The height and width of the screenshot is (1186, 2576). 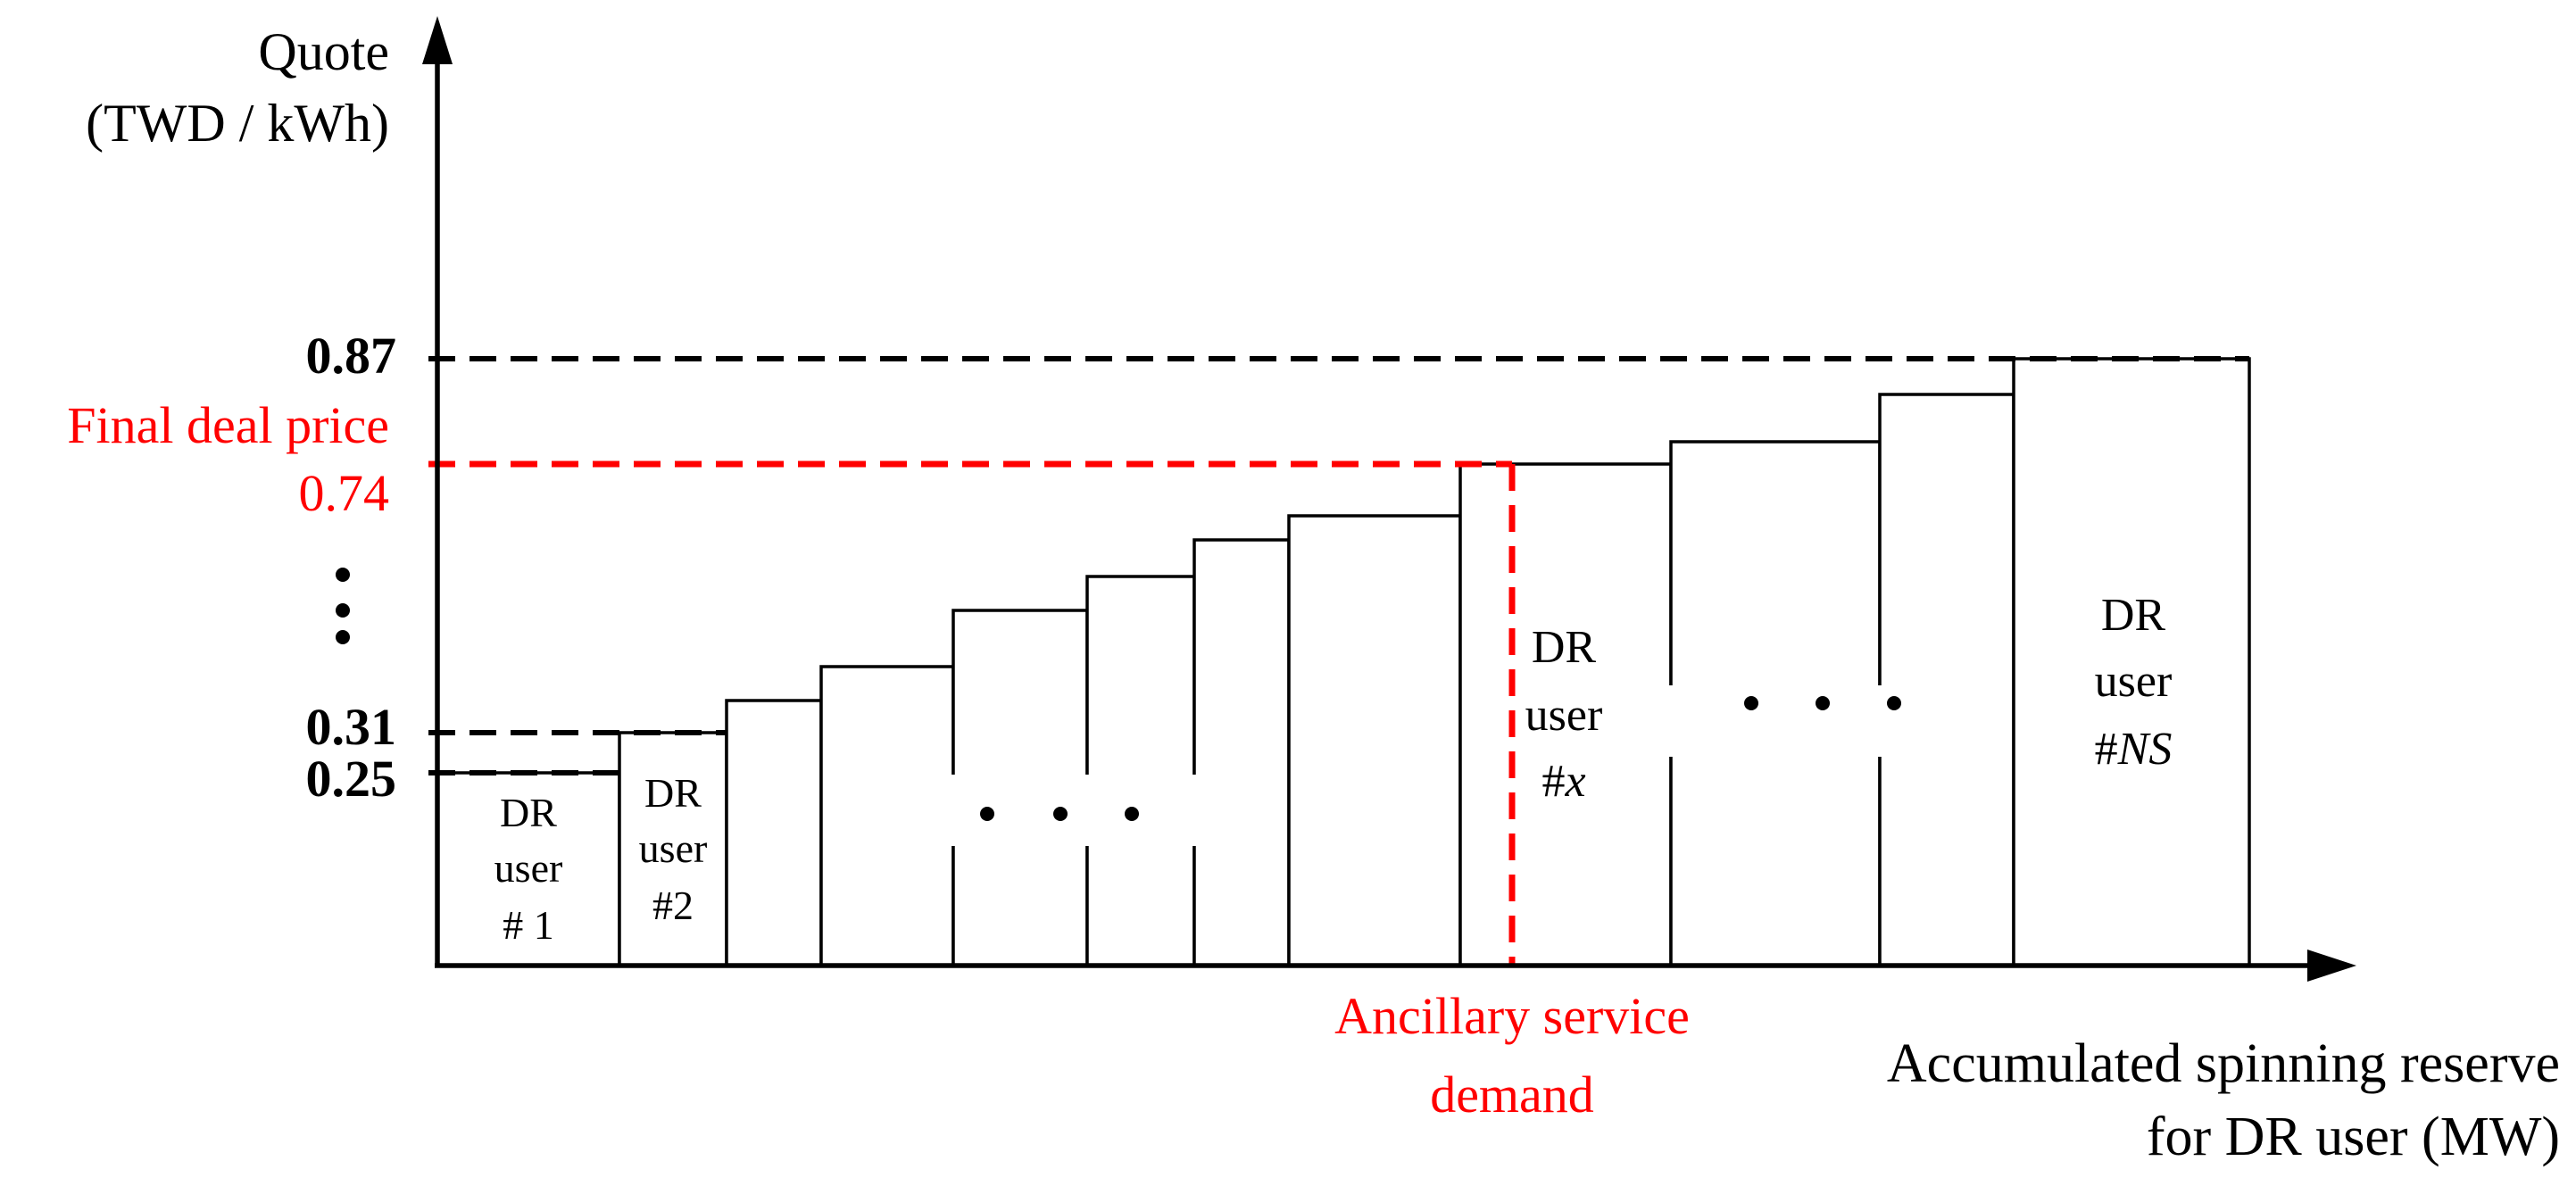 What do you see at coordinates (1565, 647) in the screenshot?
I see `userx-label-dr: DR` at bounding box center [1565, 647].